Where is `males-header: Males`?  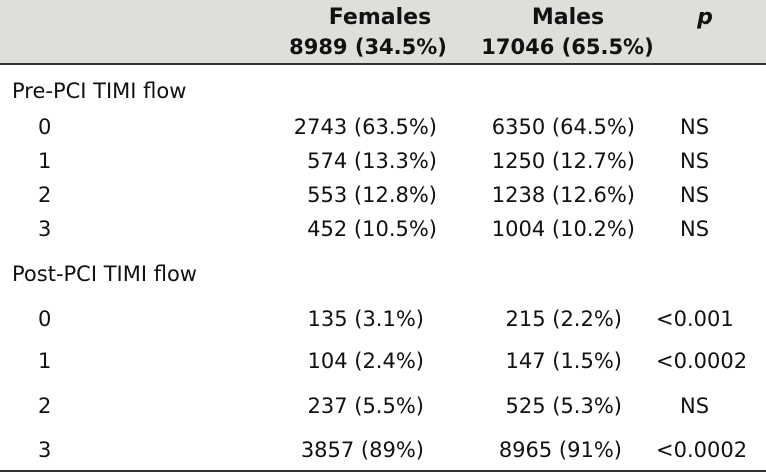 males-header: Males is located at coordinates (568, 17).